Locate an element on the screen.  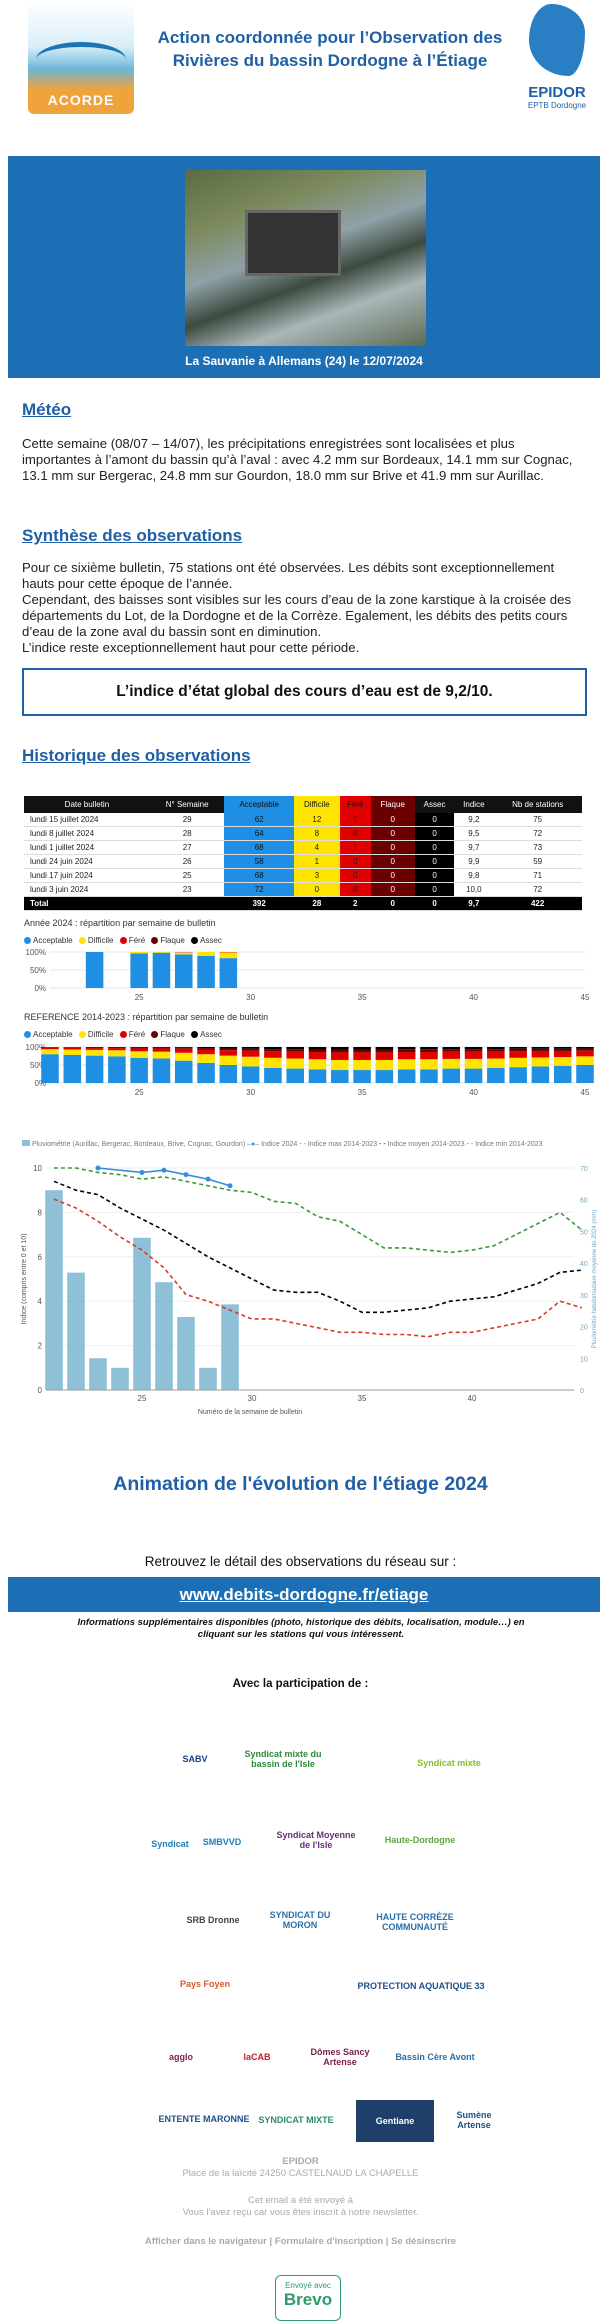
acorde-logo-text: ACORDE is located at coordinates (81, 100).